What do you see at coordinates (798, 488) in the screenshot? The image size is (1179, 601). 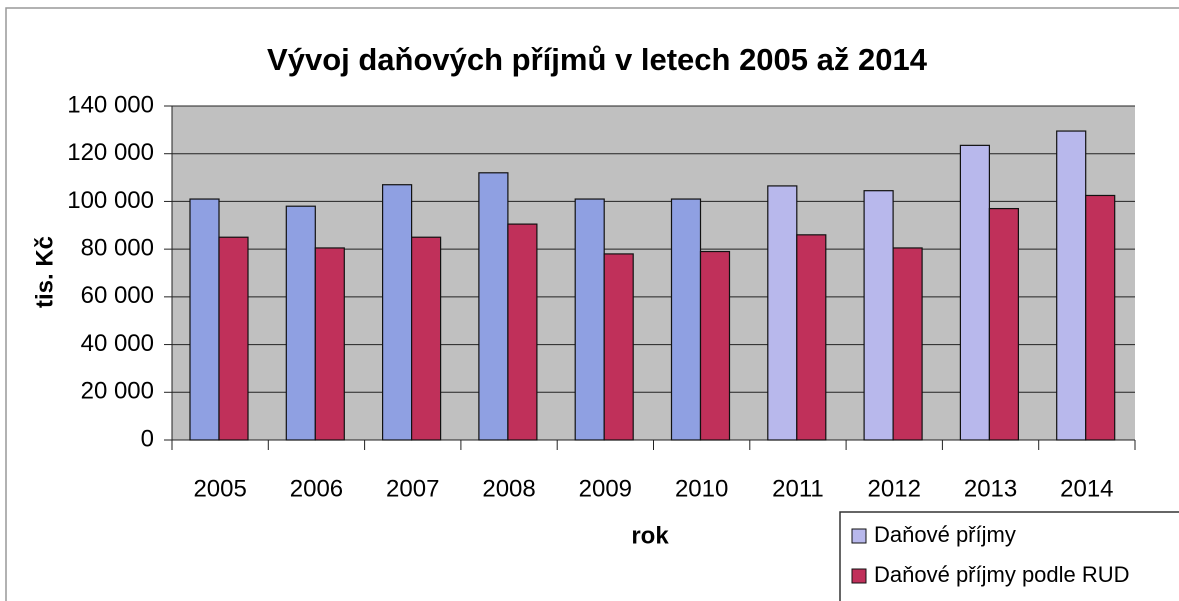 I see `x-tick-label: 2011` at bounding box center [798, 488].